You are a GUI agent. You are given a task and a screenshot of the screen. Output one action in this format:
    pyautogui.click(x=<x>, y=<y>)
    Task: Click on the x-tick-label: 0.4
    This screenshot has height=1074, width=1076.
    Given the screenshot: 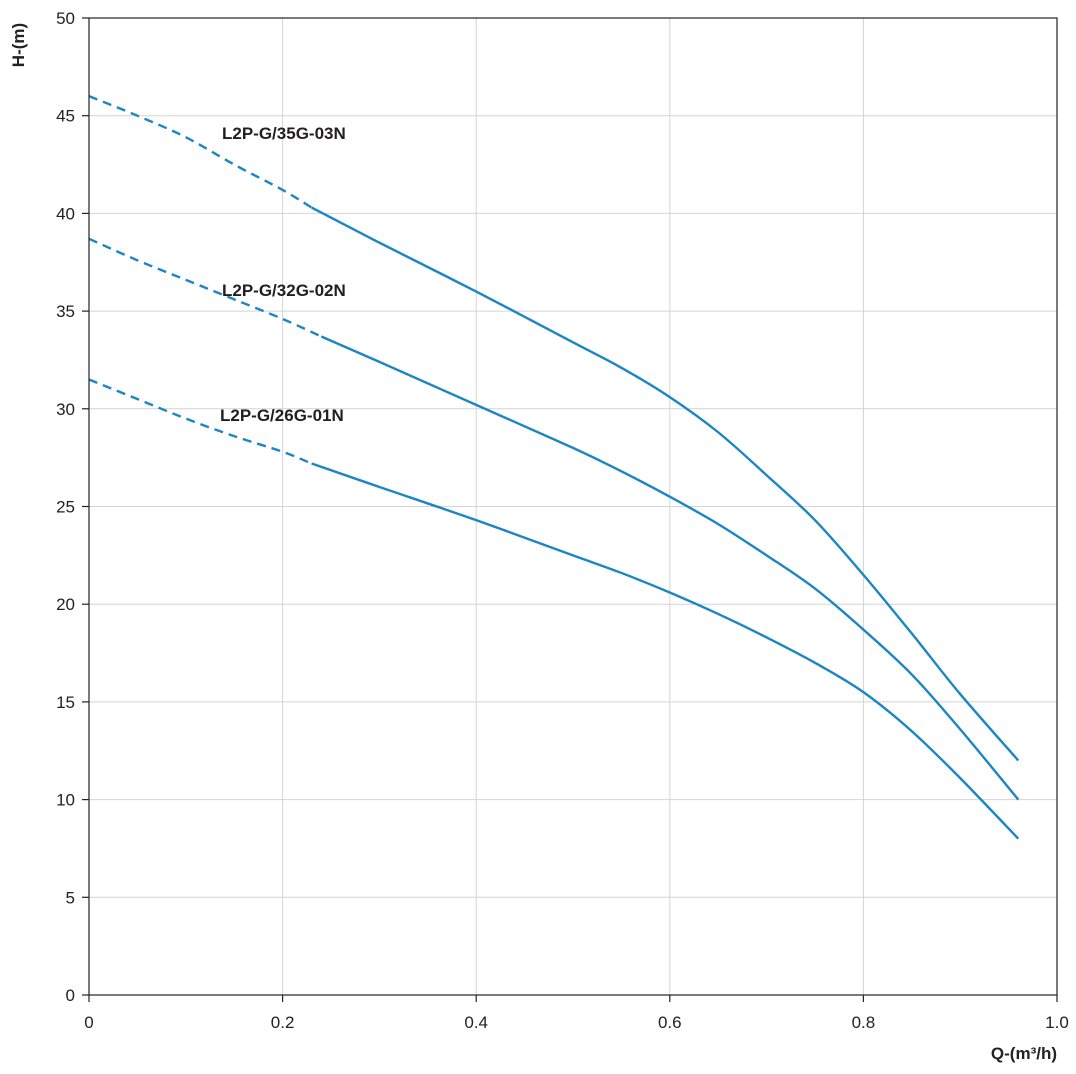 What is the action you would take?
    pyautogui.click(x=476, y=1022)
    